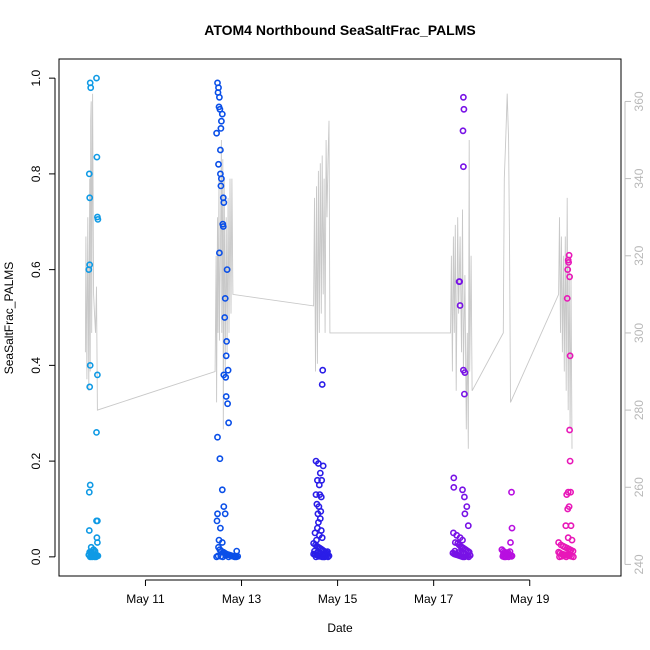 The width and height of the screenshot is (650, 650). What do you see at coordinates (242, 599) in the screenshot?
I see `x-tick-label: May 13` at bounding box center [242, 599].